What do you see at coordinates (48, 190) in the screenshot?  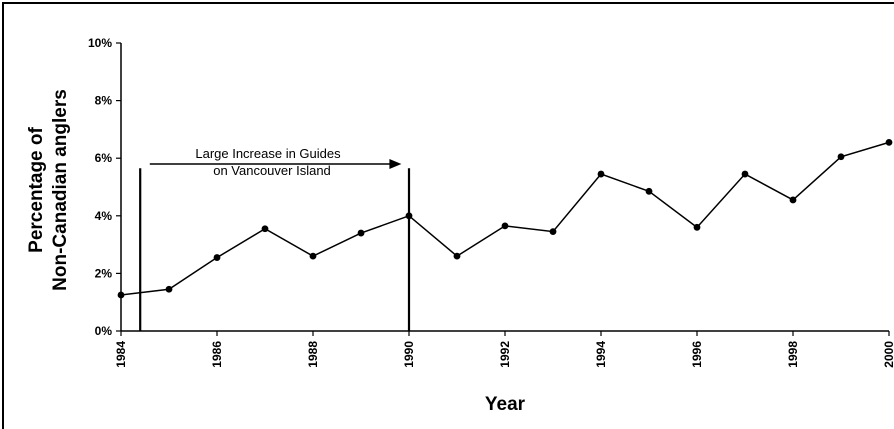 I see `y-axis-title: Percentage of Non-Canadian anglers` at bounding box center [48, 190].